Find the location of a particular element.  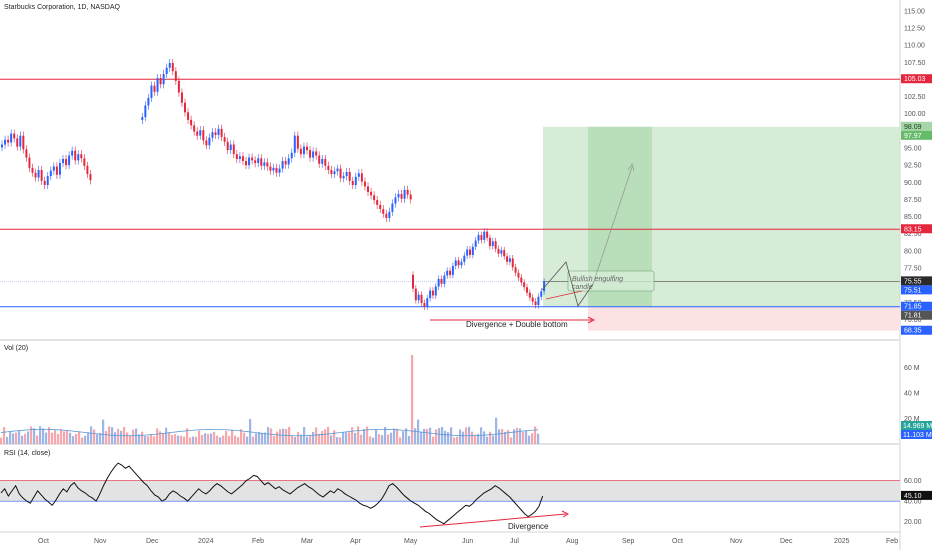

rsi-tag-label: 45.10 is located at coordinates (913, 496).